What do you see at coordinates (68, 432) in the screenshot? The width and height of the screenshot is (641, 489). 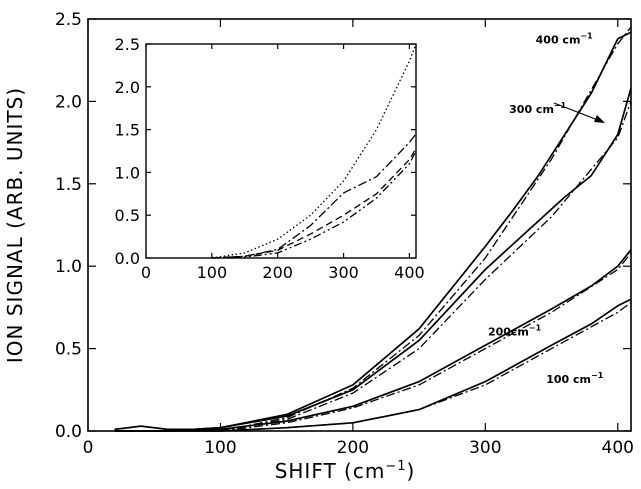 I see `main-y-tick-label: 0.0` at bounding box center [68, 432].